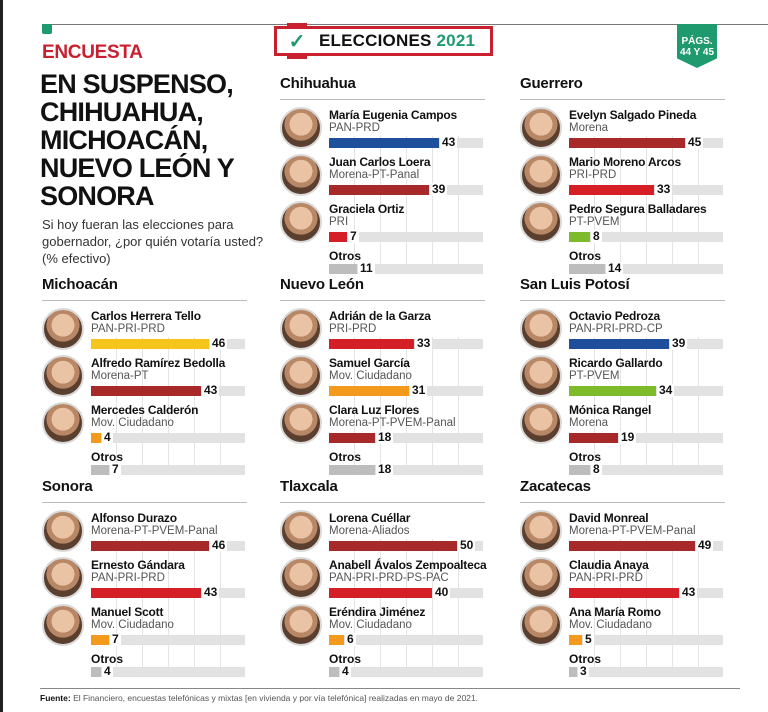  I want to click on vote-percentage: 34, so click(666, 390).